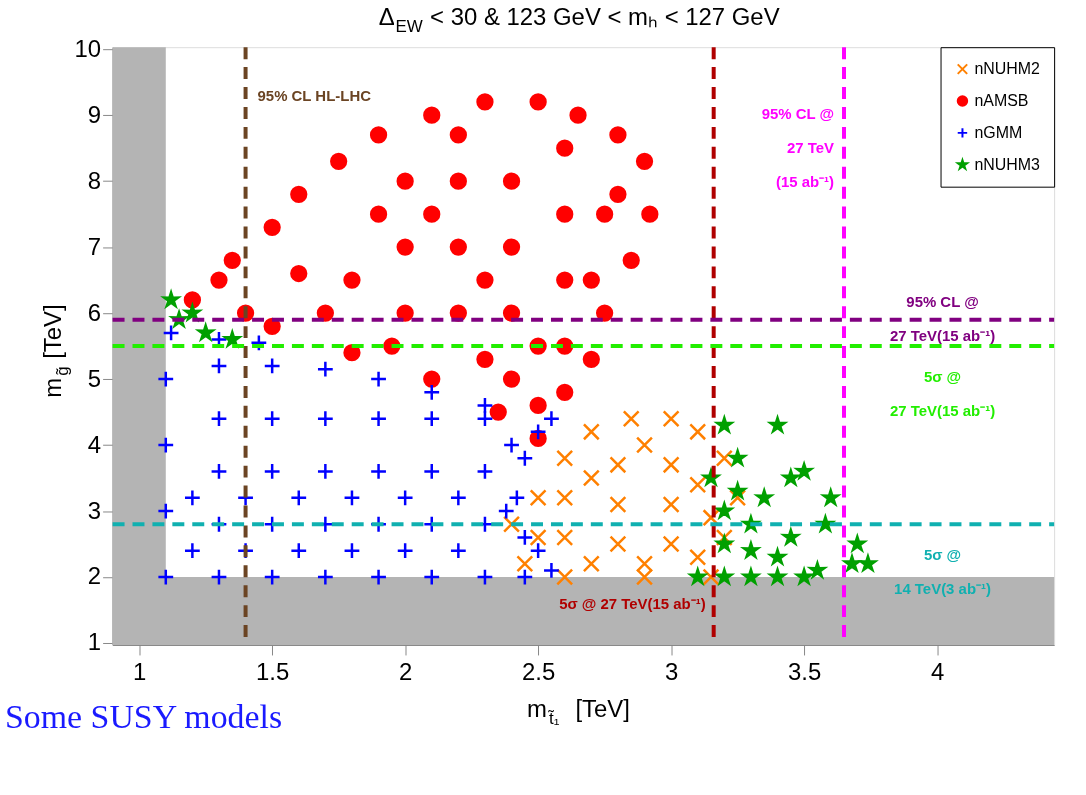 This screenshot has height=795, width=1086. Describe the element at coordinates (94, 246) in the screenshot. I see `y-tick-label: 7` at that location.